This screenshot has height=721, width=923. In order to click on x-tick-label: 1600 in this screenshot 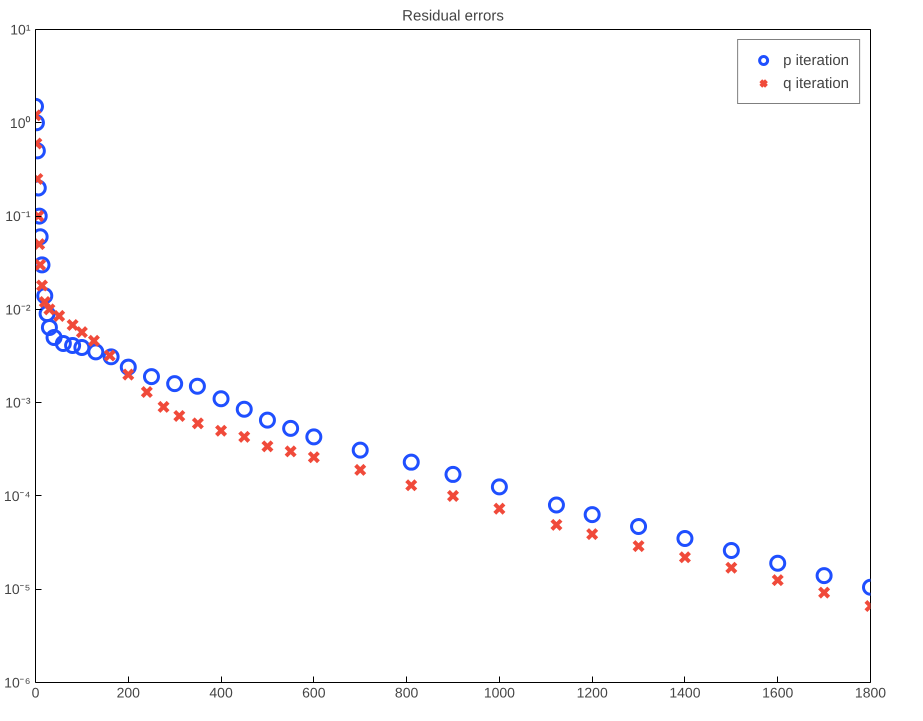, I will do `click(778, 692)`.